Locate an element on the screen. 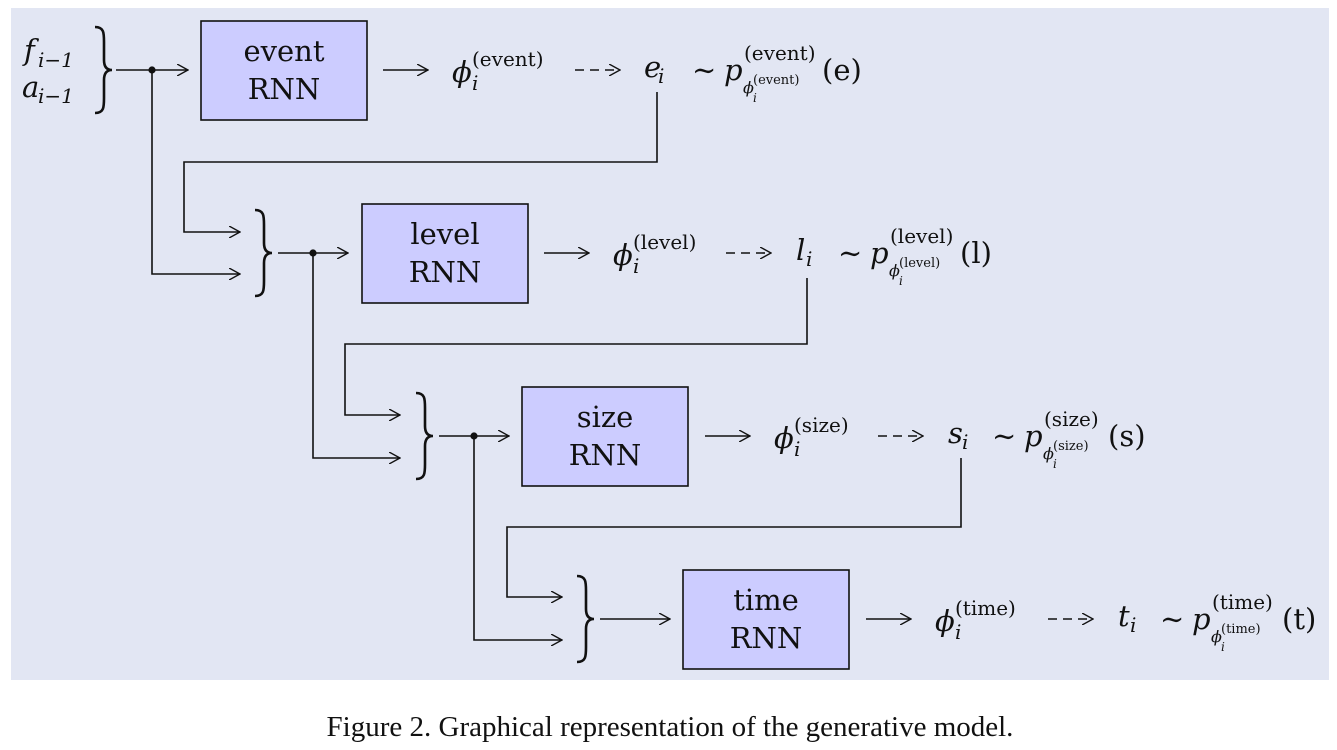 The width and height of the screenshot is (1337, 750). phi-event: ϕ (event) i is located at coordinates (498, 71).